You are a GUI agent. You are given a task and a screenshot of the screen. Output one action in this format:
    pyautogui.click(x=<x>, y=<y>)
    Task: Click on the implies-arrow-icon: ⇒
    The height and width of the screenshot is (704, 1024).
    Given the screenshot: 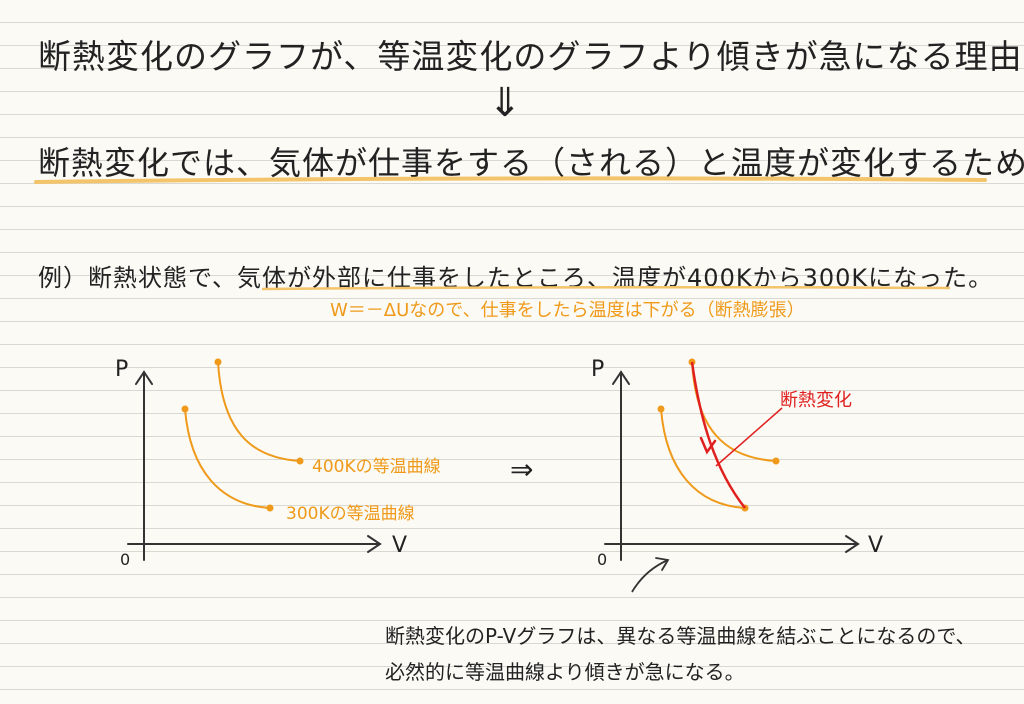 What is the action you would take?
    pyautogui.click(x=522, y=469)
    